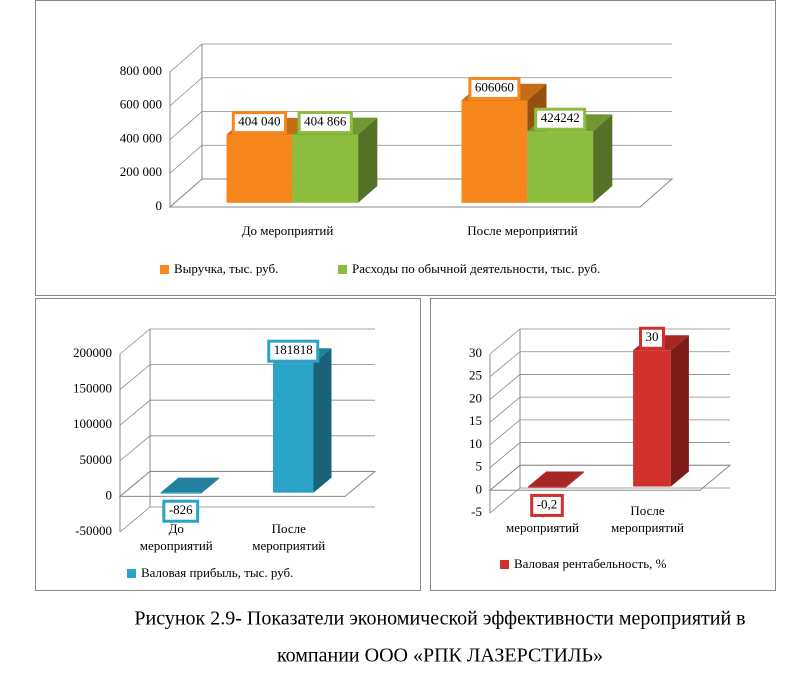 This screenshot has width=800, height=675. I want to click on y-tick-label: 200000, so click(92, 352).